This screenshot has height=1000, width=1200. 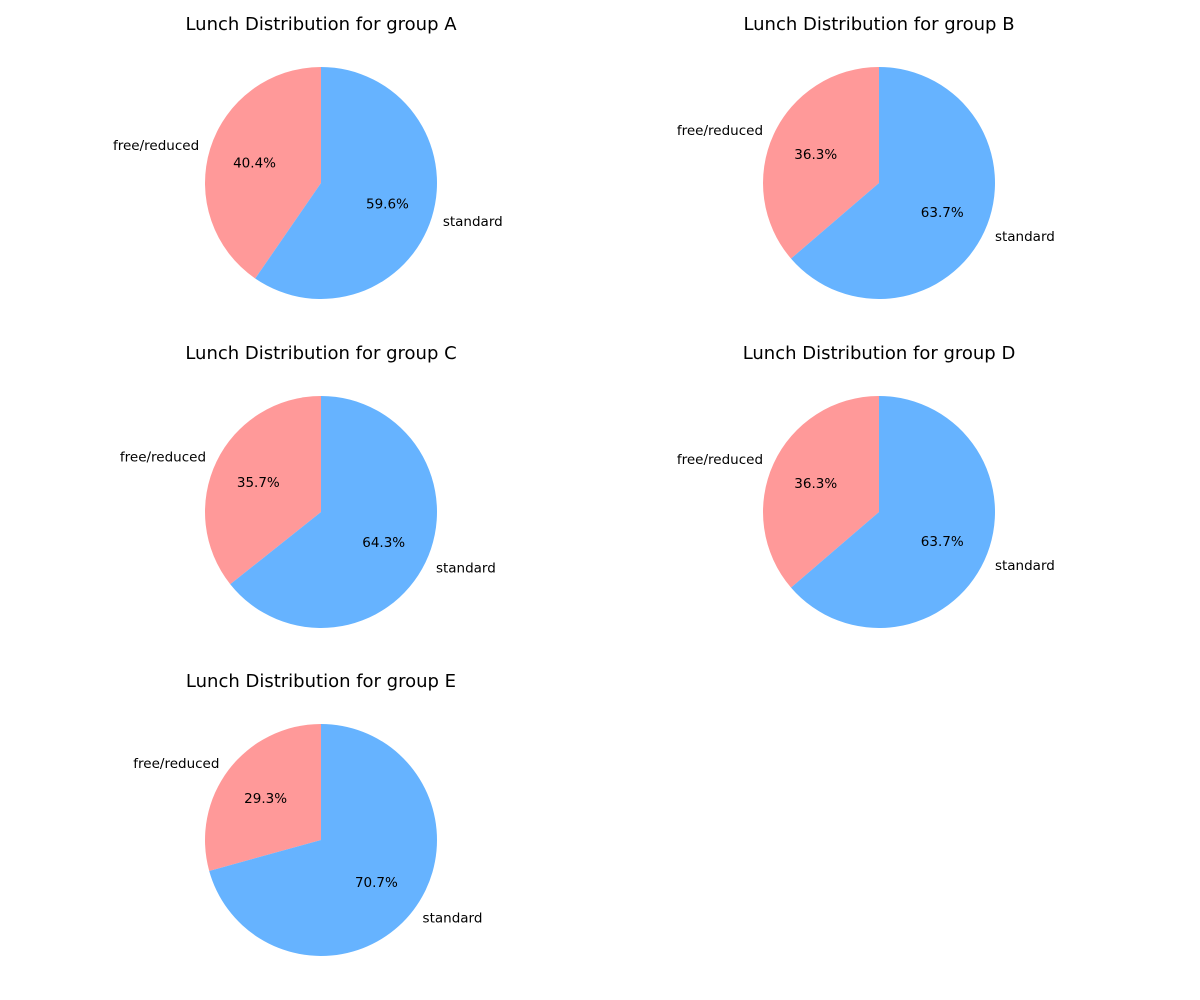 I want to click on percent-label: 59.6%, so click(x=387, y=205).